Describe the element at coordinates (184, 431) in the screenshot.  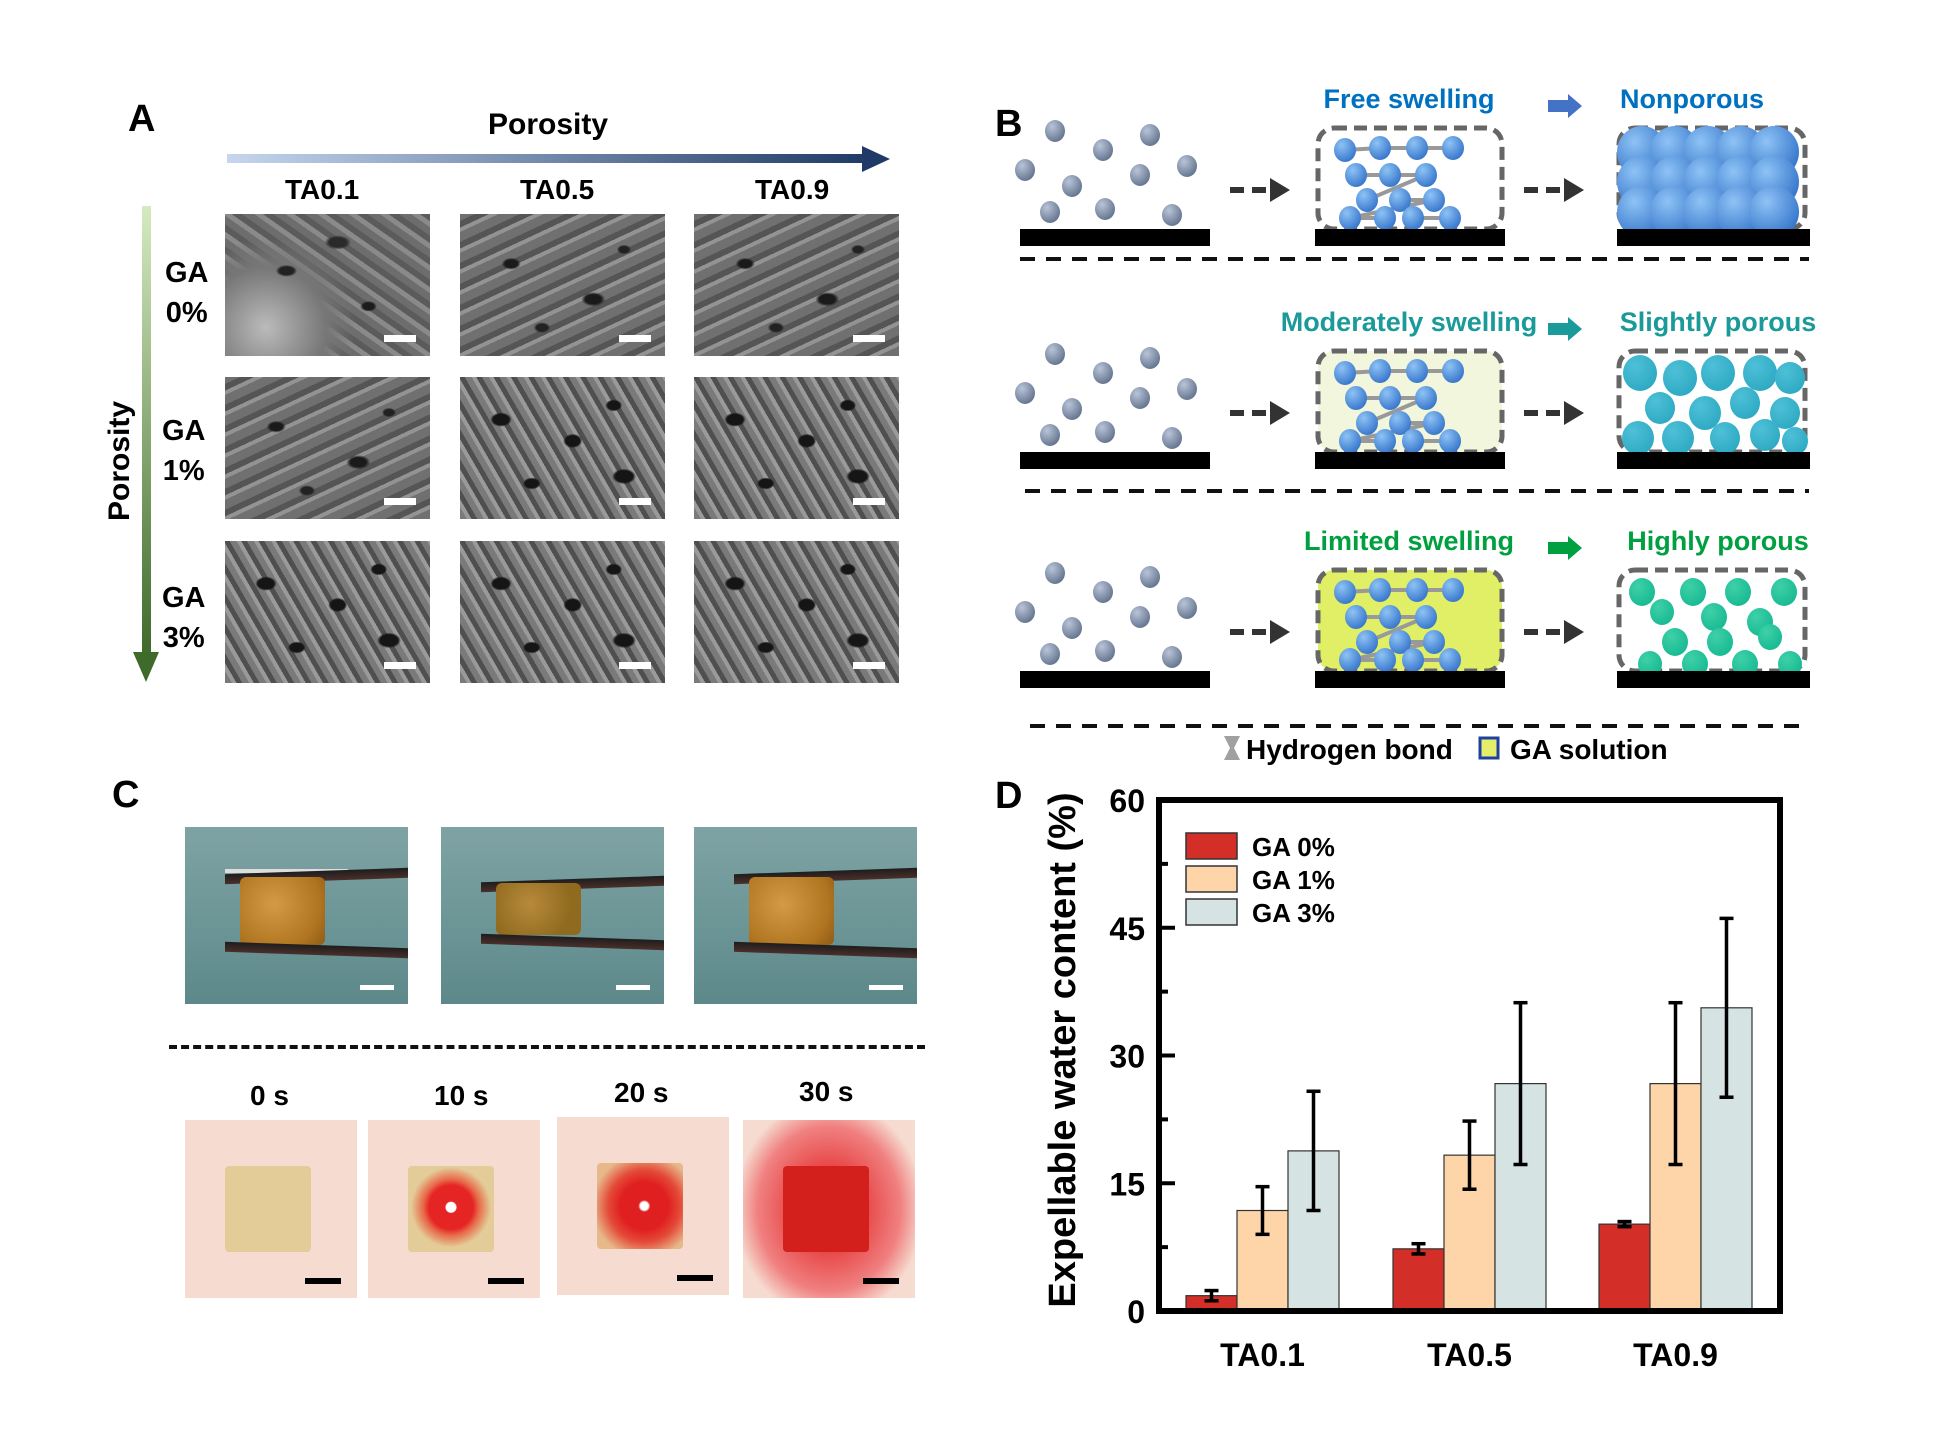
I see `row-label-line: GA` at that location.